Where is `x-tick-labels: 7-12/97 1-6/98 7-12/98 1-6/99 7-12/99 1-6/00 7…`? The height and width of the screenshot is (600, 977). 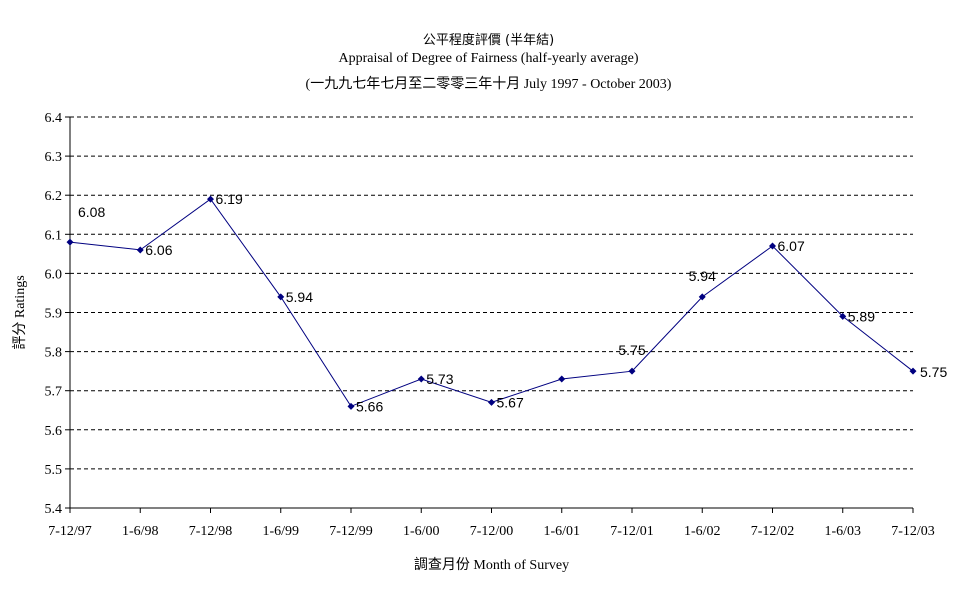
x-tick-labels: 7-12/97 1-6/98 7-12/98 1-6/99 7-12/99 1-6/00 7… is located at coordinates (491, 531).